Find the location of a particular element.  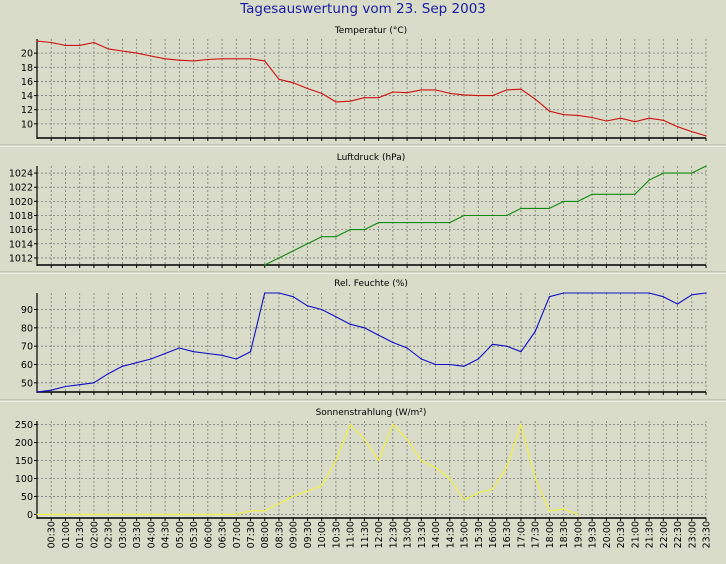

page-title: Tagesauswertung vom 23. Sep 2003 is located at coordinates (362, 9).